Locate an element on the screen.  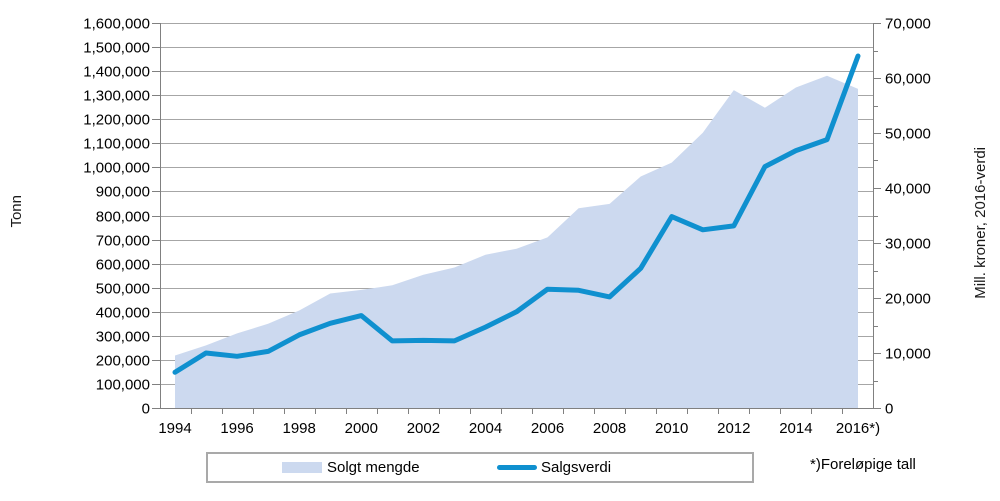
x-axis-tick-label: 2010 is located at coordinates (671, 428).